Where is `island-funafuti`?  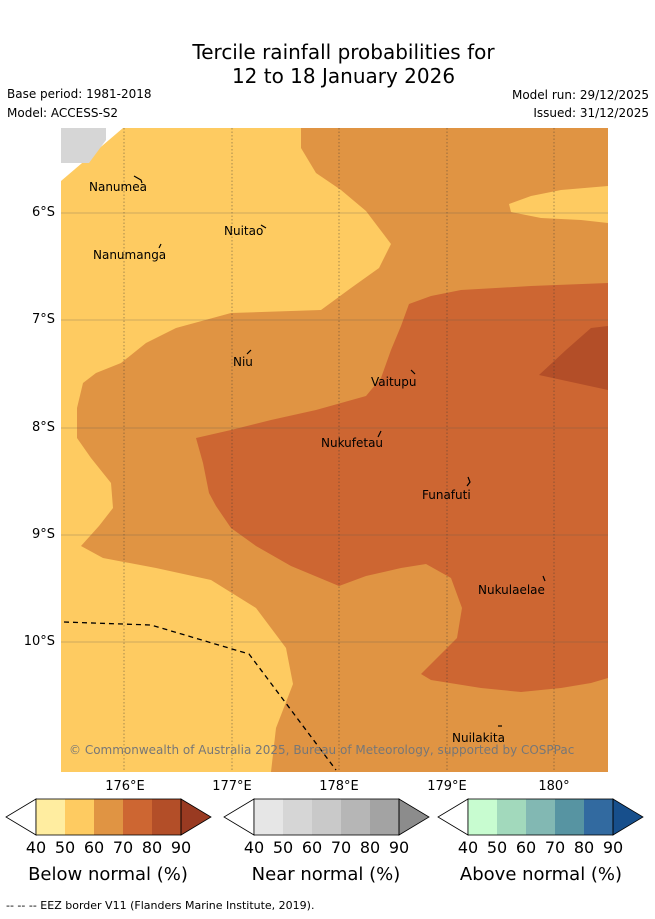 island-funafuti is located at coordinates (468, 481).